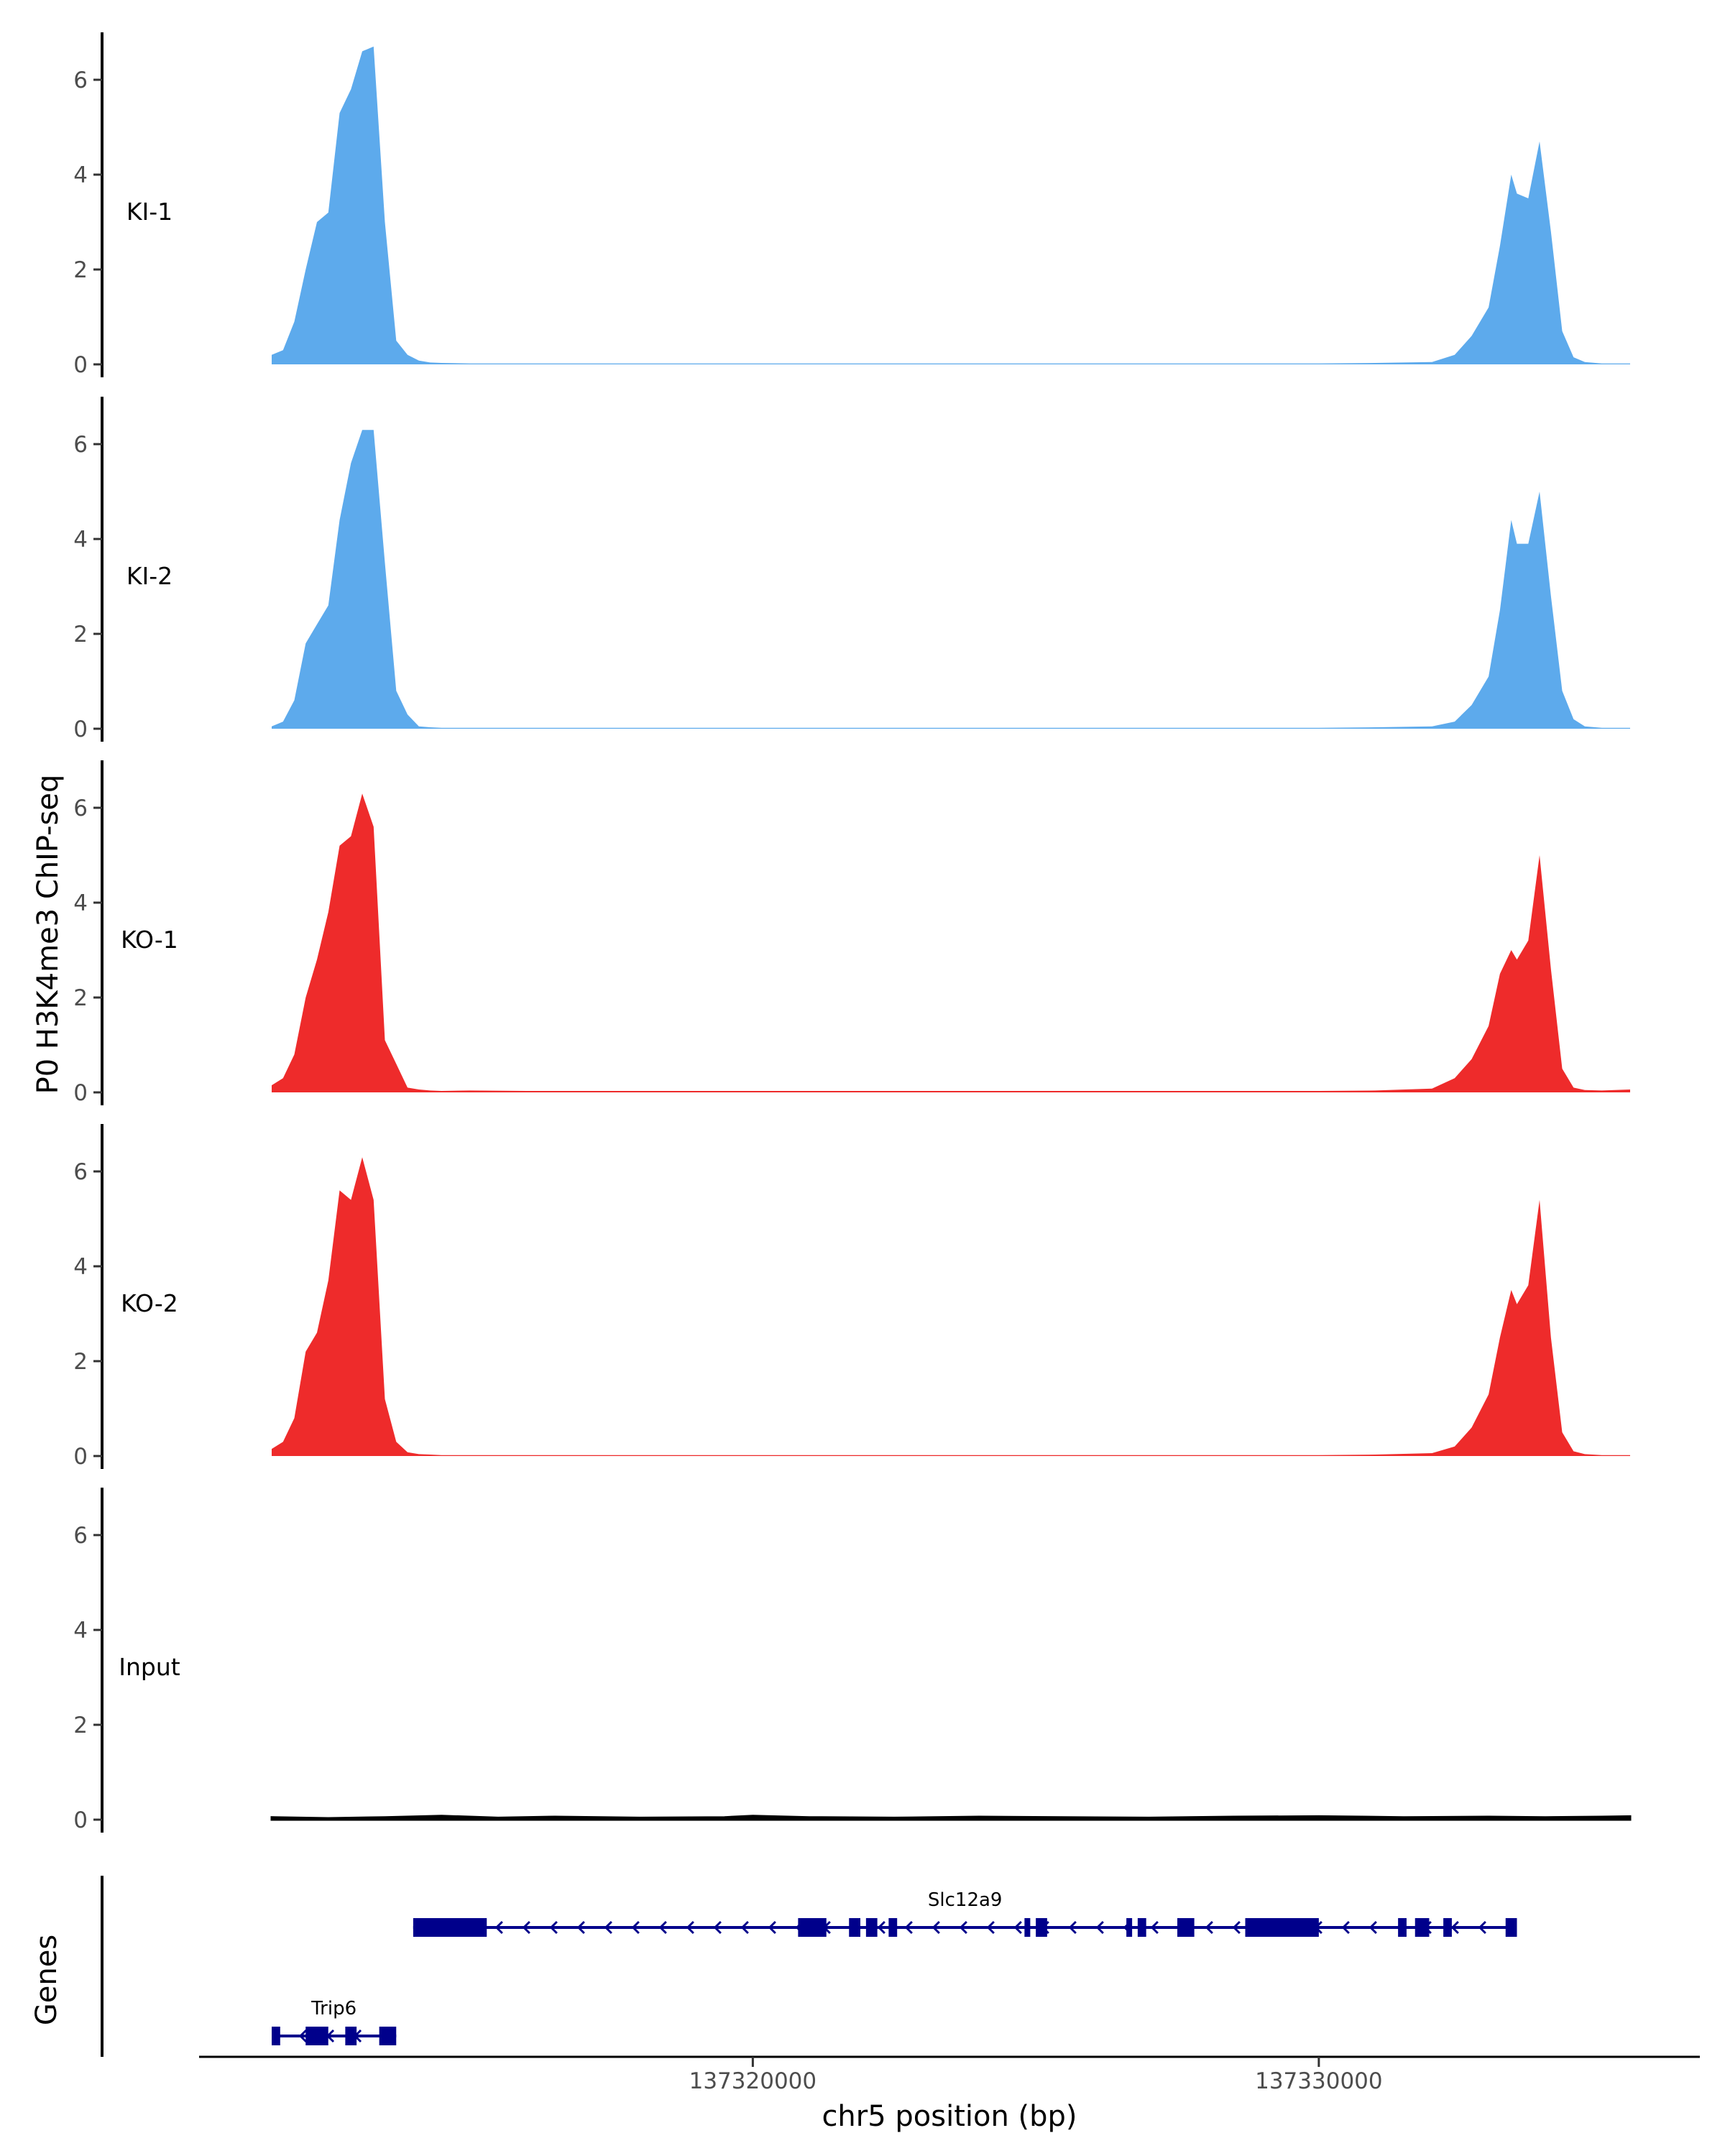 The image size is (1725, 2156). What do you see at coordinates (80, 903) in the screenshot?
I see `track-ko-1-y-tick-label: 4` at bounding box center [80, 903].